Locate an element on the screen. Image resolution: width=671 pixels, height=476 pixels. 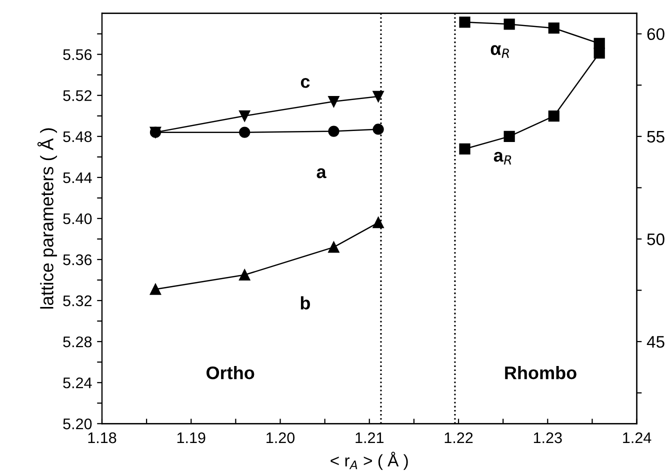
y-tick-label: 5.52 is located at coordinates (77, 96).